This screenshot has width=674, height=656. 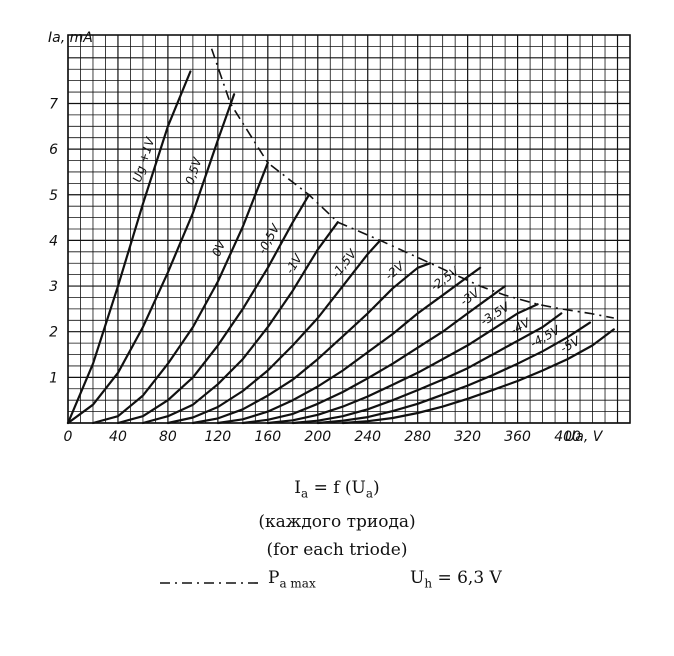 What do you see at coordinates (369, 493) in the screenshot?
I see `formula-mid-sub: a` at bounding box center [369, 493].